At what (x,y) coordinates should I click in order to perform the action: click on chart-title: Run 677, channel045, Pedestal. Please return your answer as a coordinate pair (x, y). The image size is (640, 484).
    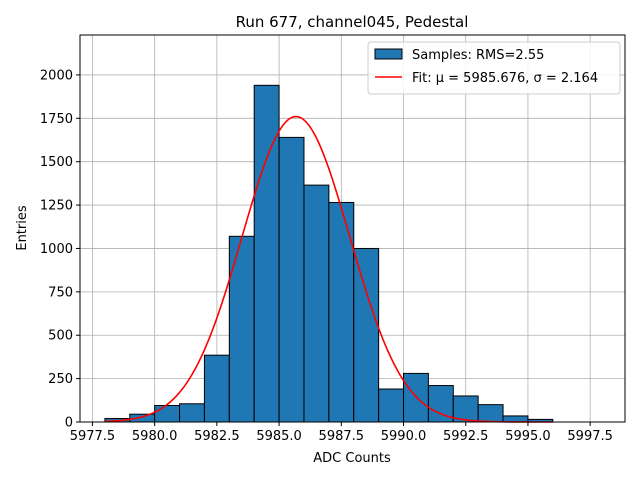
    Looking at the image, I should click on (352, 22).